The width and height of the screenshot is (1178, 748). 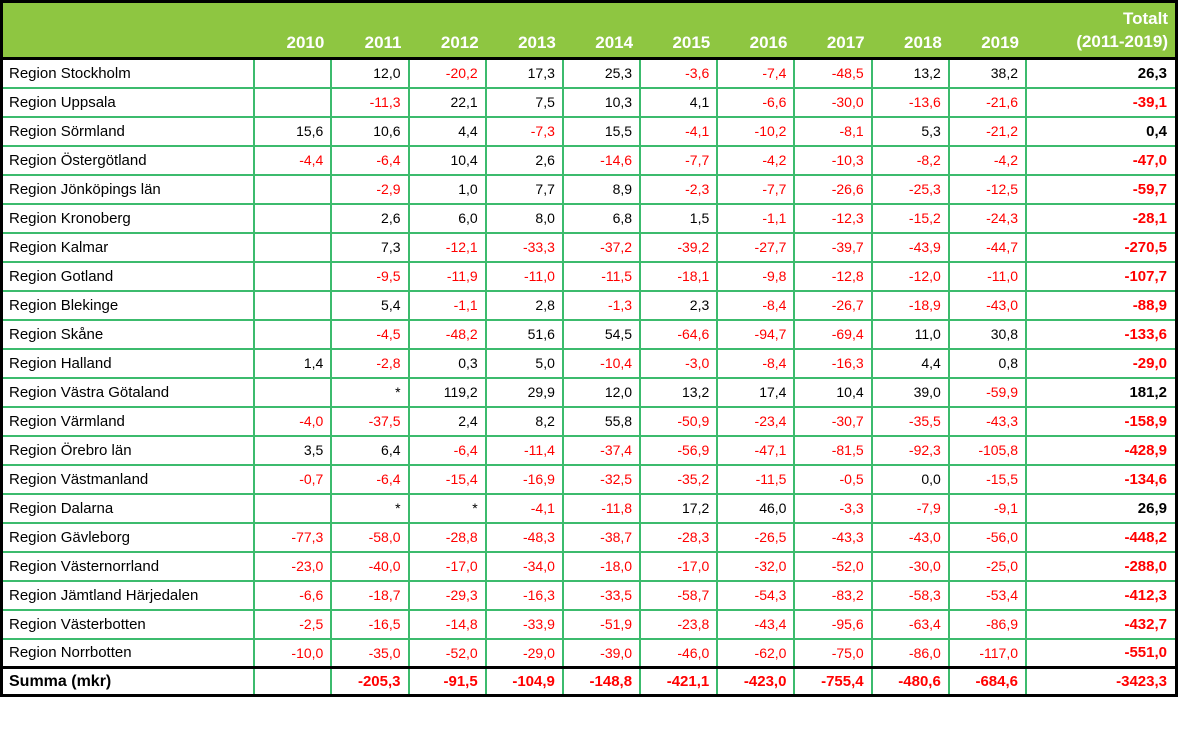 I want to click on cell-2015: -2,3, so click(x=679, y=189).